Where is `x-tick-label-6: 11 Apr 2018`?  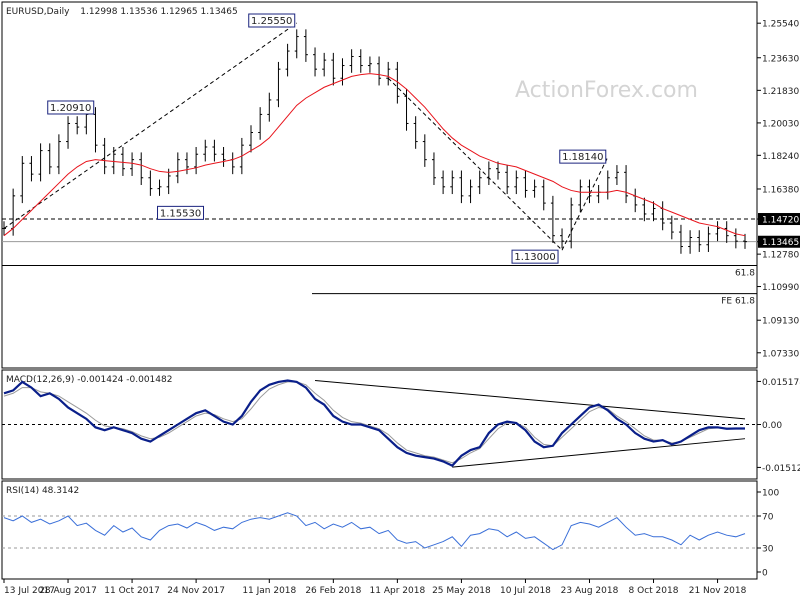
x-tick-label-6: 11 Apr 2018 is located at coordinates (398, 591).